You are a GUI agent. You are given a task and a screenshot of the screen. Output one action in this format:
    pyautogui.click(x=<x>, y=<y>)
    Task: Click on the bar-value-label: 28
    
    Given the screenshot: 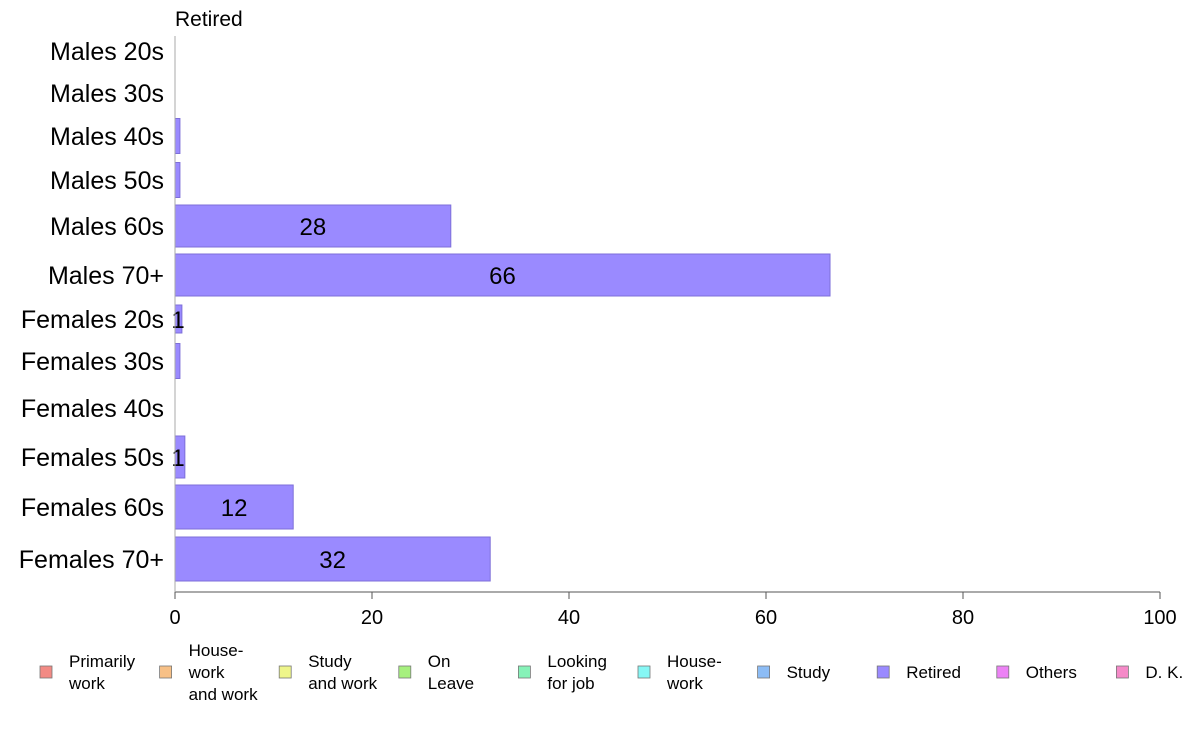 What is the action you would take?
    pyautogui.click(x=313, y=227)
    